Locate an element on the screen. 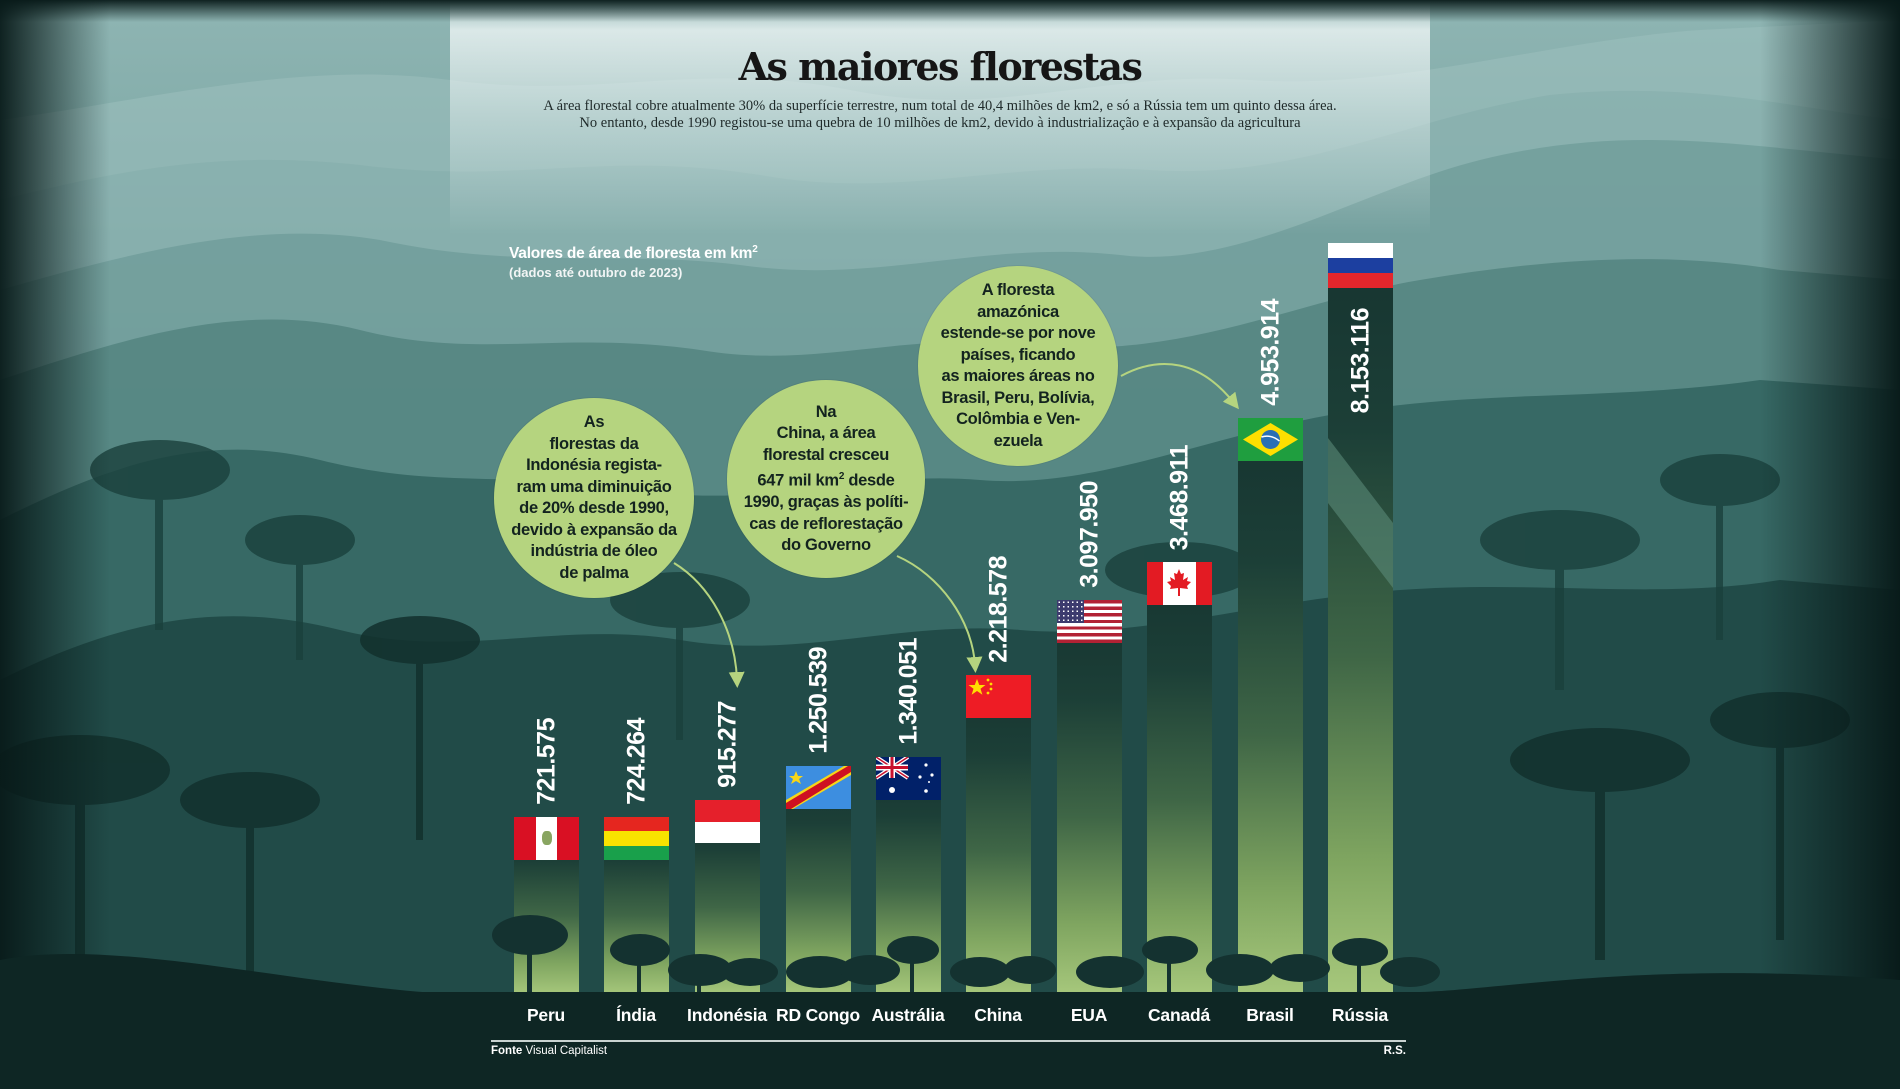 The image size is (1900, 1089). country-label-brasil: Brasil is located at coordinates (1270, 1015).